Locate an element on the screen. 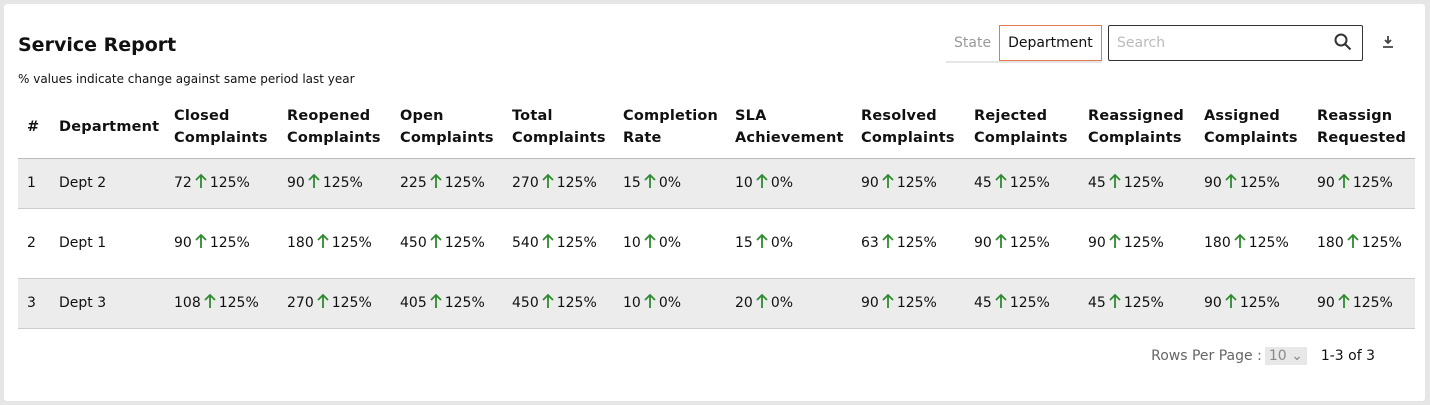 The width and height of the screenshot is (1430, 405). column-header: Department is located at coordinates (107, 127).